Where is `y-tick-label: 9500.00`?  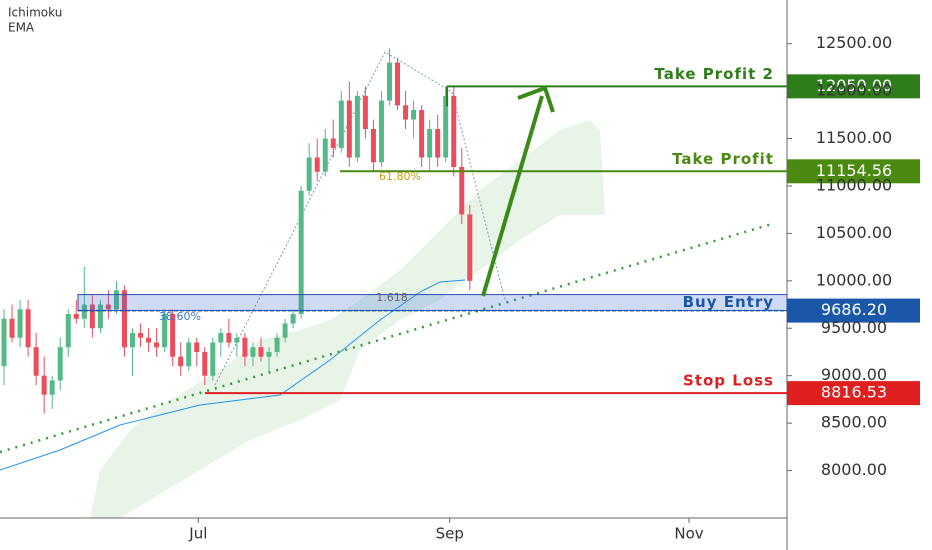 y-tick-label: 9500.00 is located at coordinates (854, 327).